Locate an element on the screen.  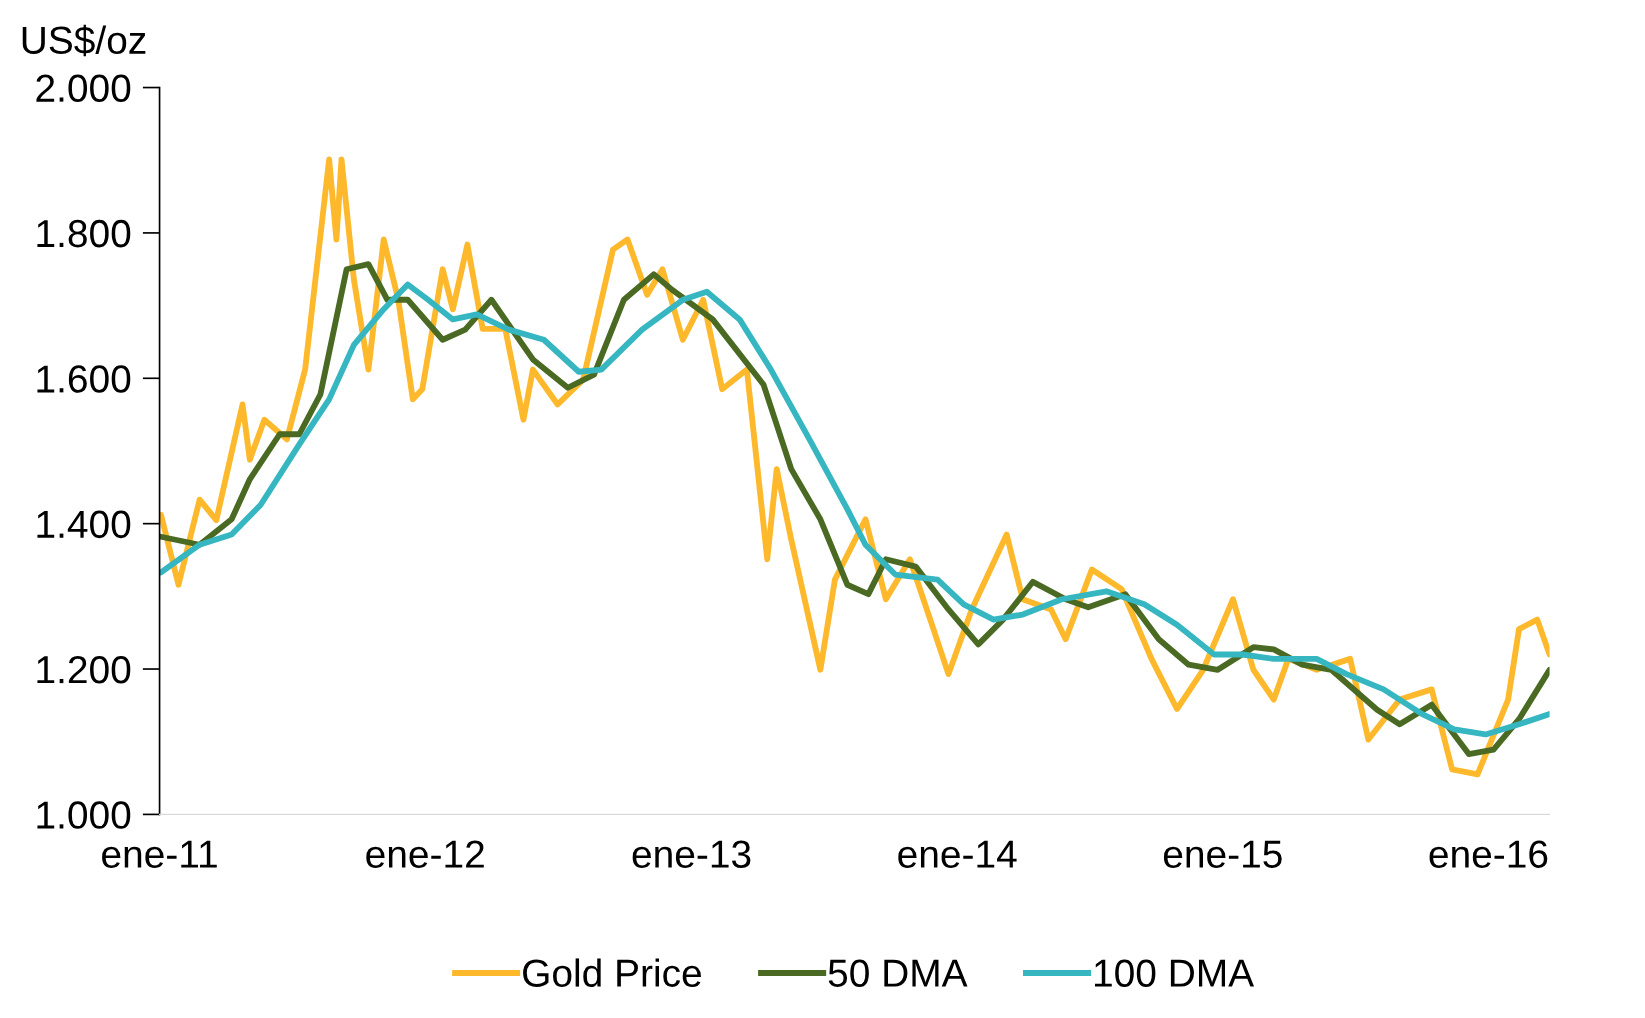
x-tick-label: ene-11 is located at coordinates (159, 854).